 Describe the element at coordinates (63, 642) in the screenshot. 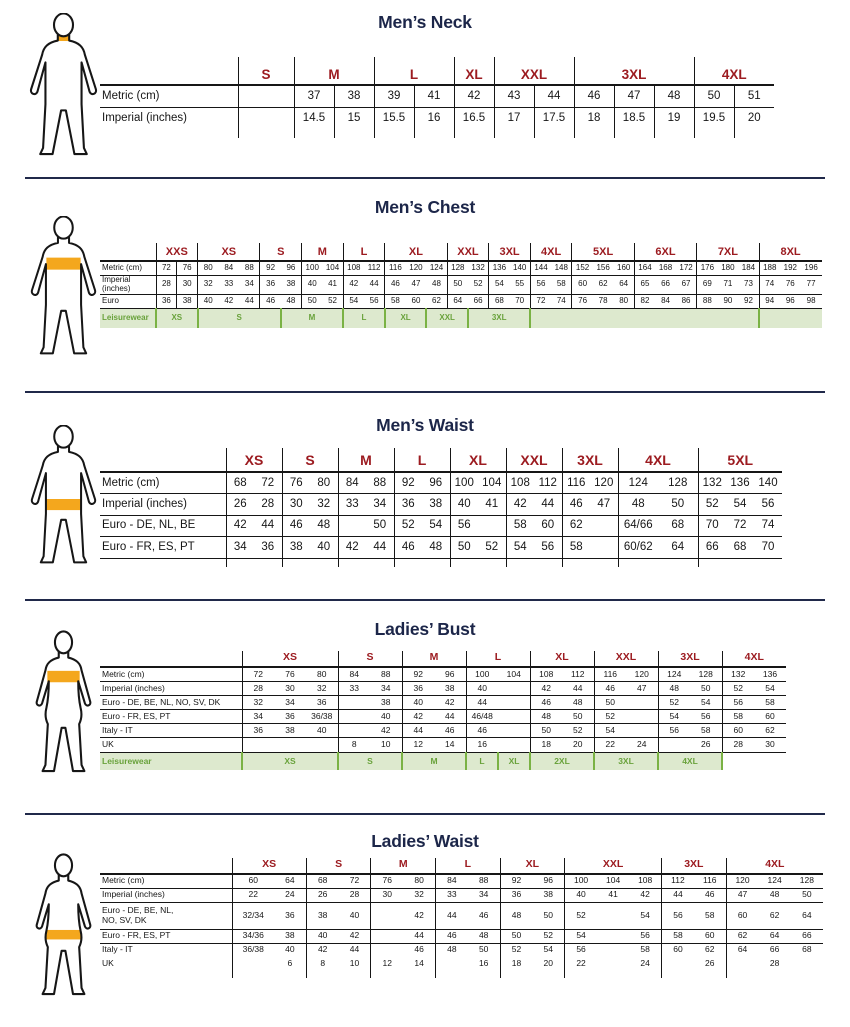

I see `head-outline` at that location.